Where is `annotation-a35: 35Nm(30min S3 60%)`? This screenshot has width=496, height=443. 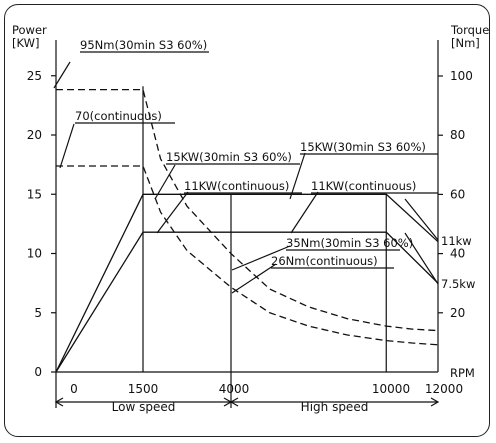
annotation-a35: 35Nm(30min S3 60%) is located at coordinates (349, 243).